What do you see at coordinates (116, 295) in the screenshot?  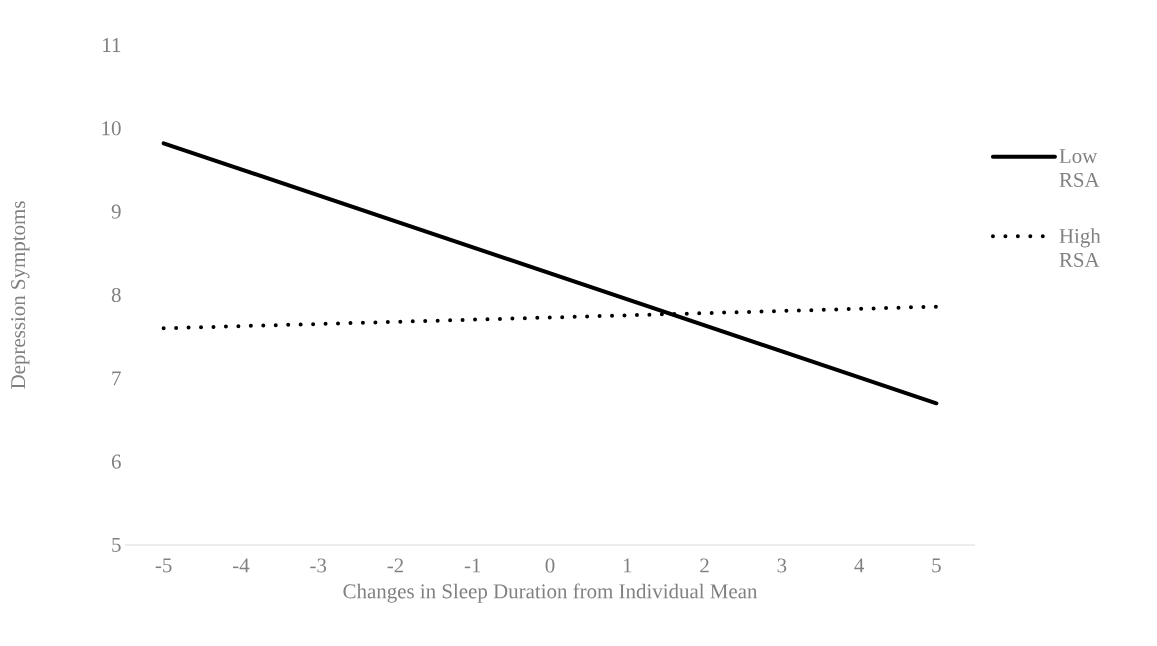 I see `y-tick-label: 8` at bounding box center [116, 295].